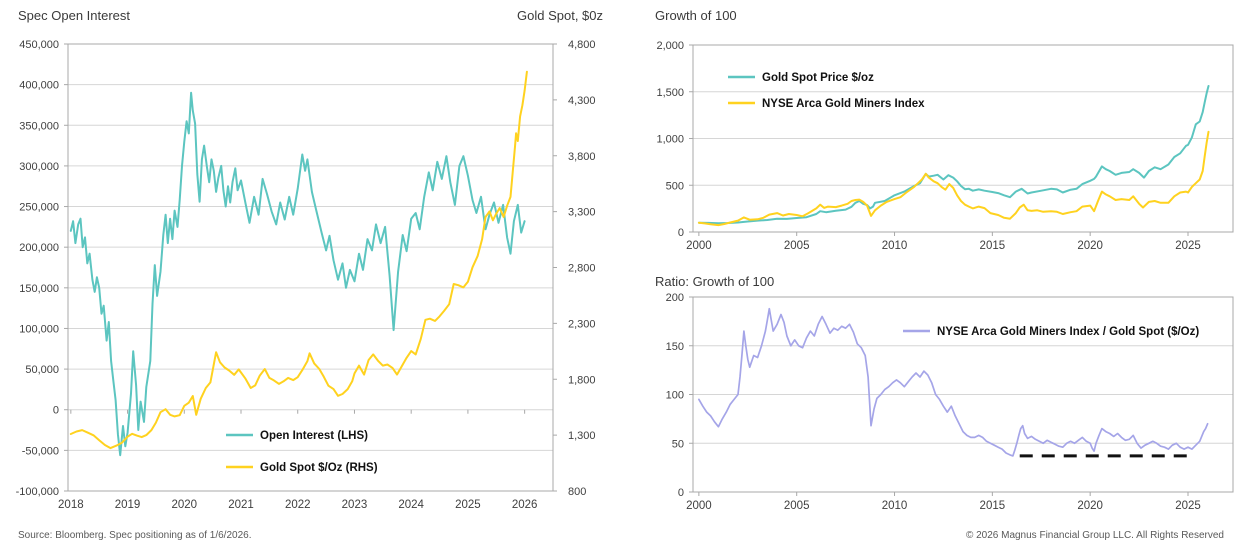  I want to click on x-tick-label: 2024, so click(411, 505).